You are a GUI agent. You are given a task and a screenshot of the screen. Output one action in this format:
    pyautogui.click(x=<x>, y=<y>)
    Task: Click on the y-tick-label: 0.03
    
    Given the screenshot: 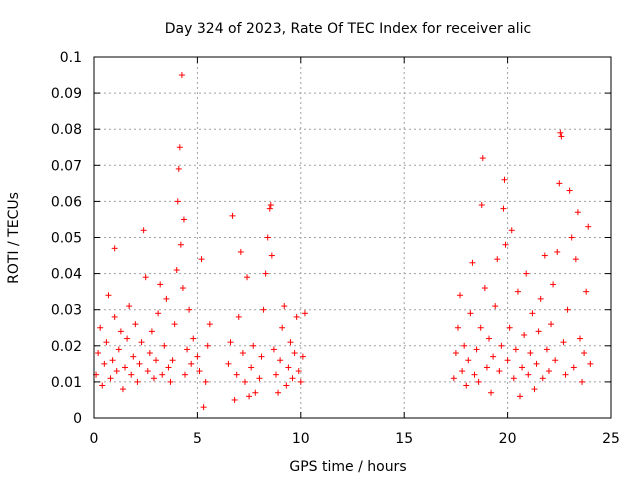 What is the action you would take?
    pyautogui.click(x=66, y=311)
    